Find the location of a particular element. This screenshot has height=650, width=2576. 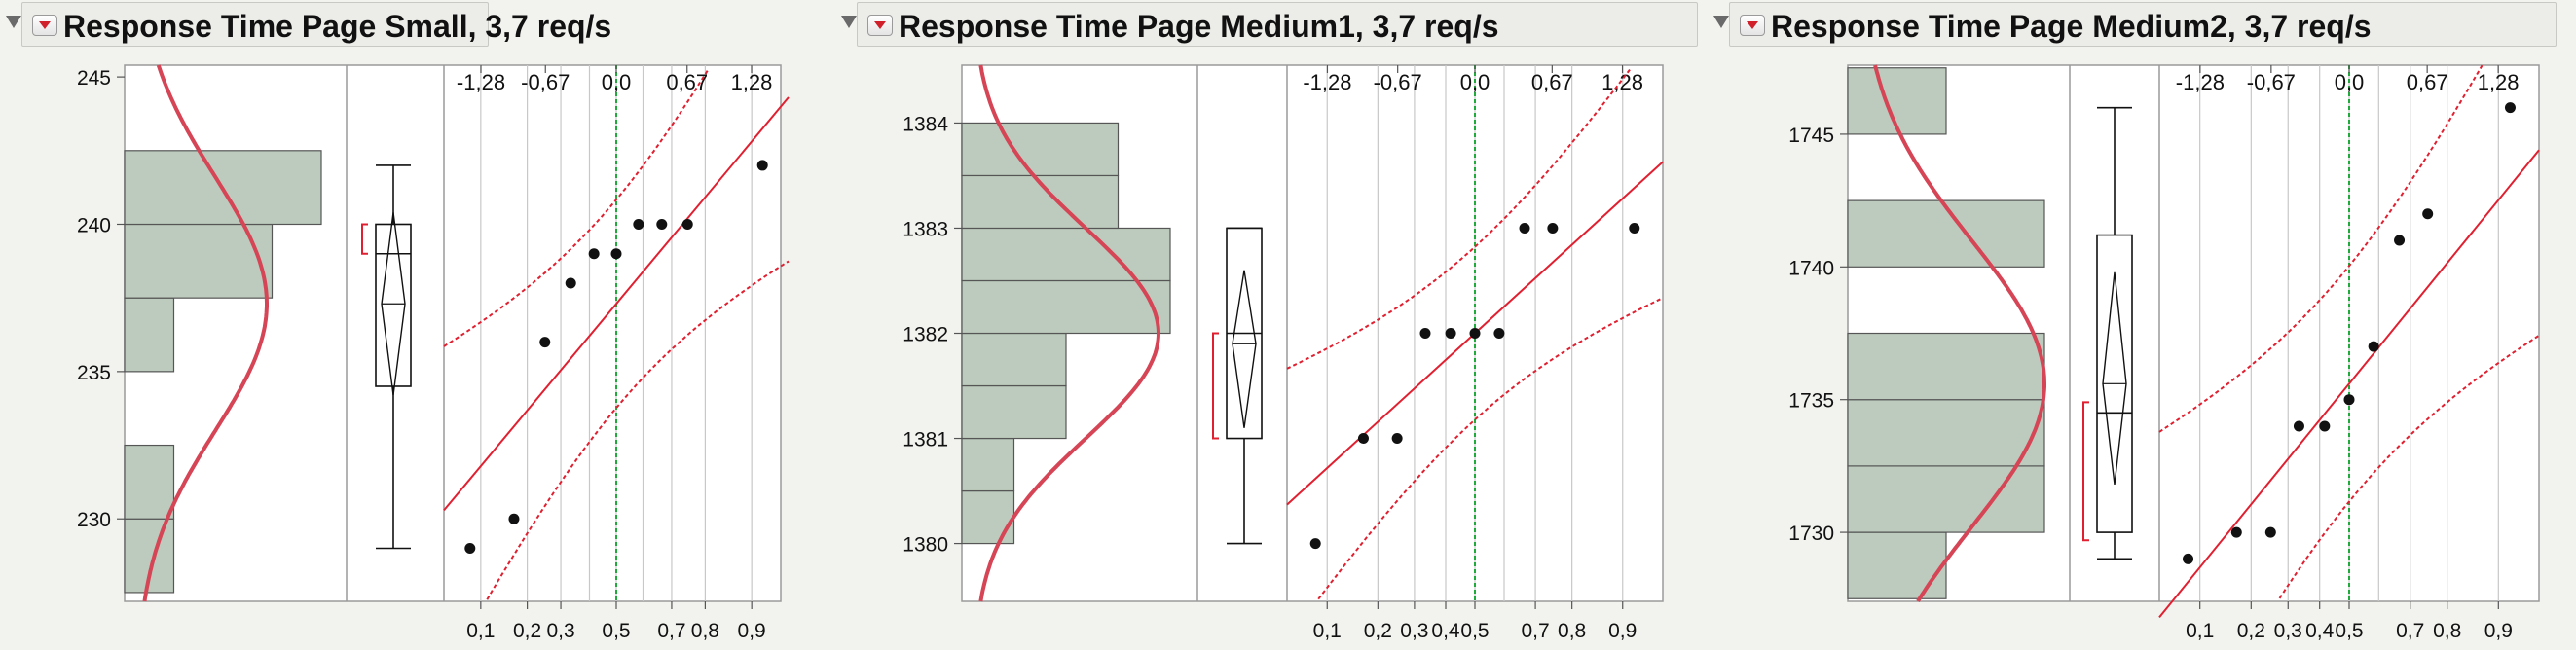

y-tick-label: 1380 is located at coordinates (925, 545).